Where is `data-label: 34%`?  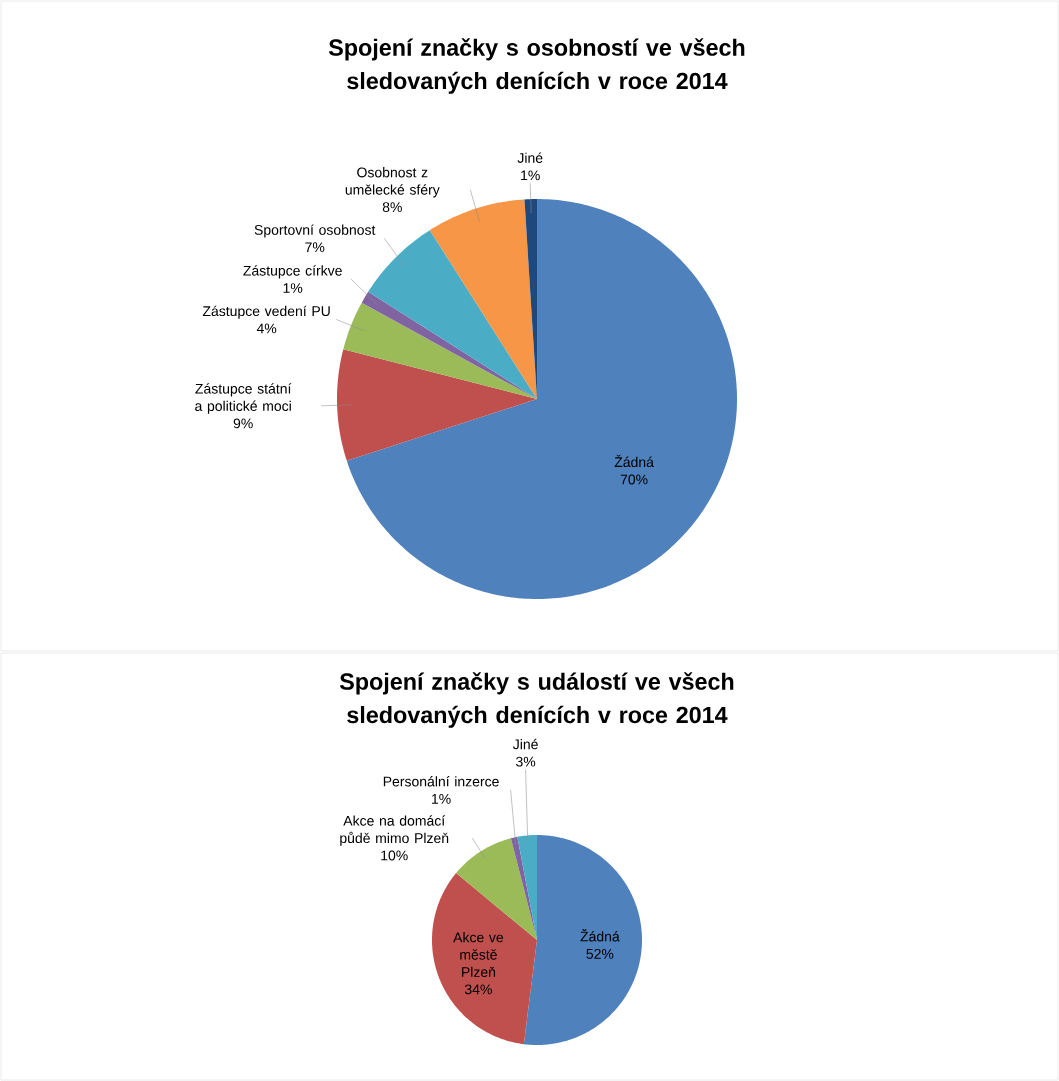 data-label: 34% is located at coordinates (478, 989).